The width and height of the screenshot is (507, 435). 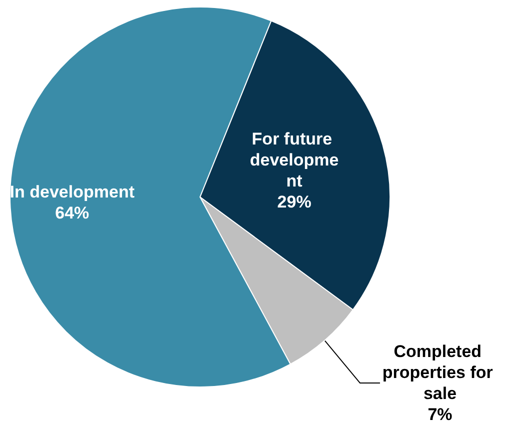 I want to click on slice-label: Completed properties for sale, so click(x=440, y=372).